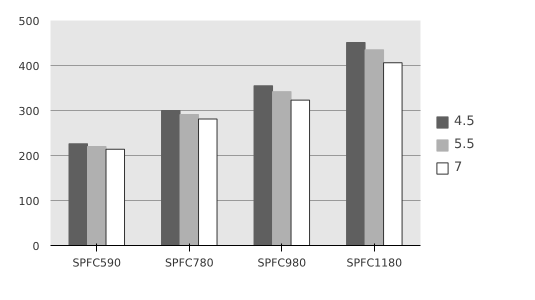 The image size is (535, 300). What do you see at coordinates (465, 144) in the screenshot?
I see `legend-label: 5.5` at bounding box center [465, 144].